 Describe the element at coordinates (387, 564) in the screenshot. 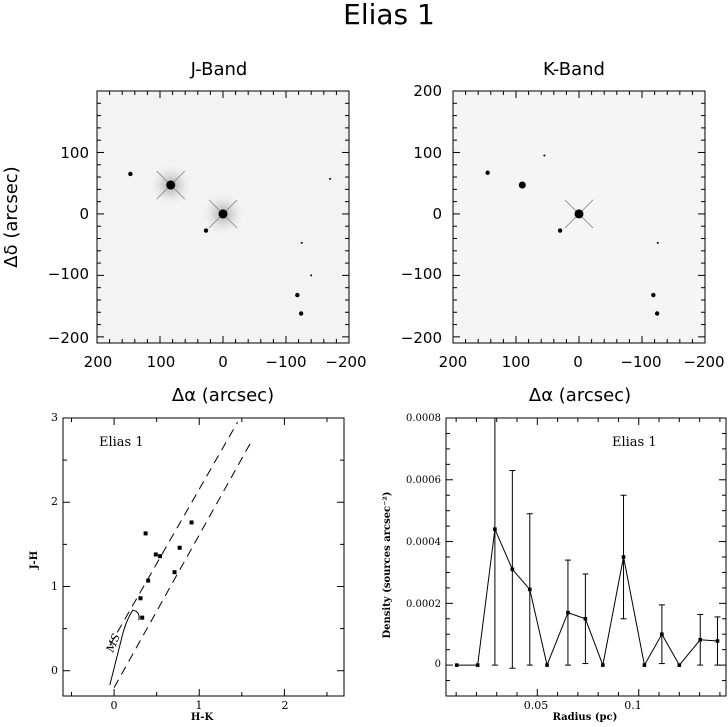

I see `density-ylabel: Density (sources arcsec⁻²)` at that location.